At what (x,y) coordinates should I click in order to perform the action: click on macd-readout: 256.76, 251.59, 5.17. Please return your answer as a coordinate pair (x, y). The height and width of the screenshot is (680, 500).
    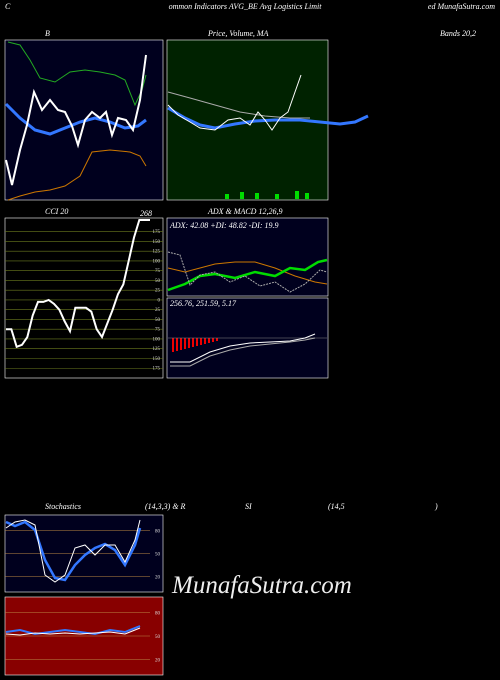
    Looking at the image, I should click on (203, 303).